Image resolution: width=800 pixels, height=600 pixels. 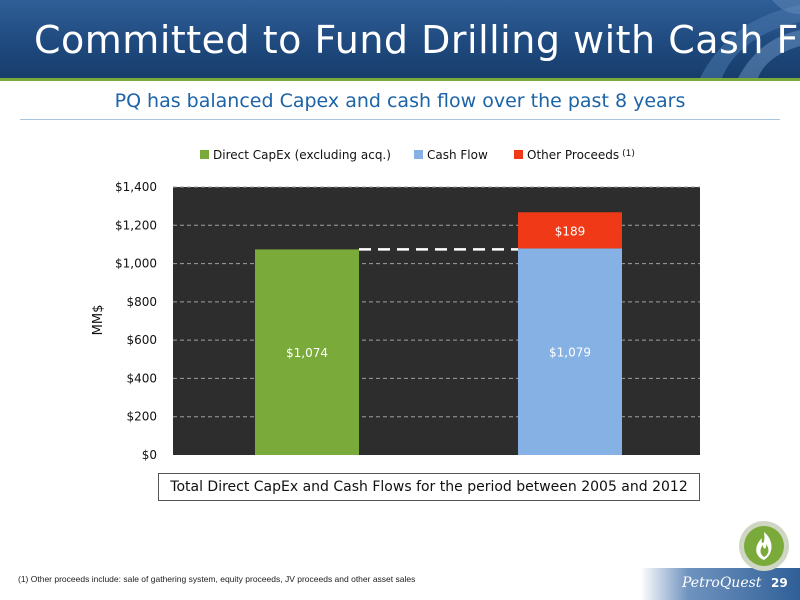 What do you see at coordinates (779, 583) in the screenshot?
I see `page-number: 29` at bounding box center [779, 583].